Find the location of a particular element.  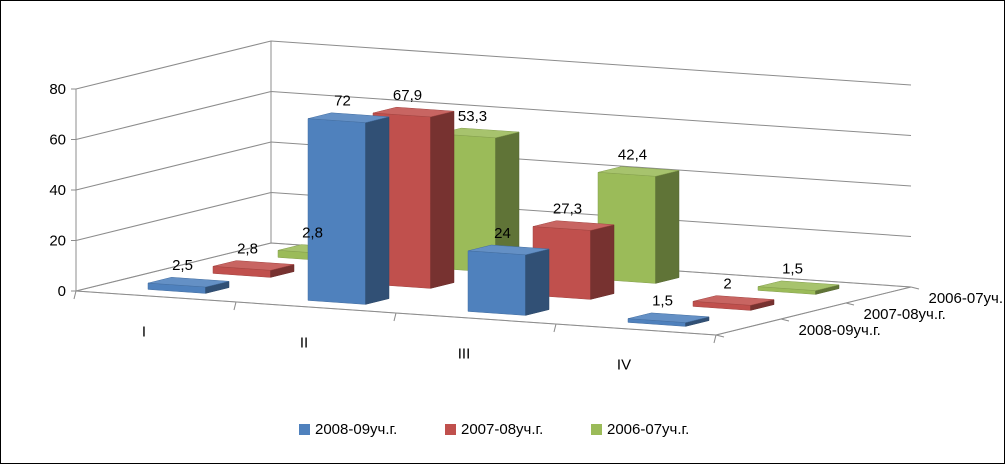

data-label: 53,3 is located at coordinates (472, 116).